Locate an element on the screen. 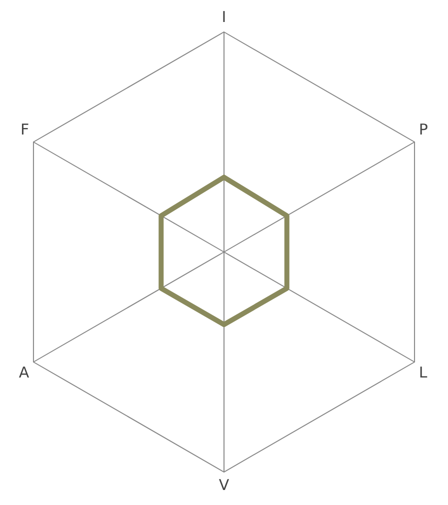 The width and height of the screenshot is (448, 505). spoke-label: V is located at coordinates (224, 485).